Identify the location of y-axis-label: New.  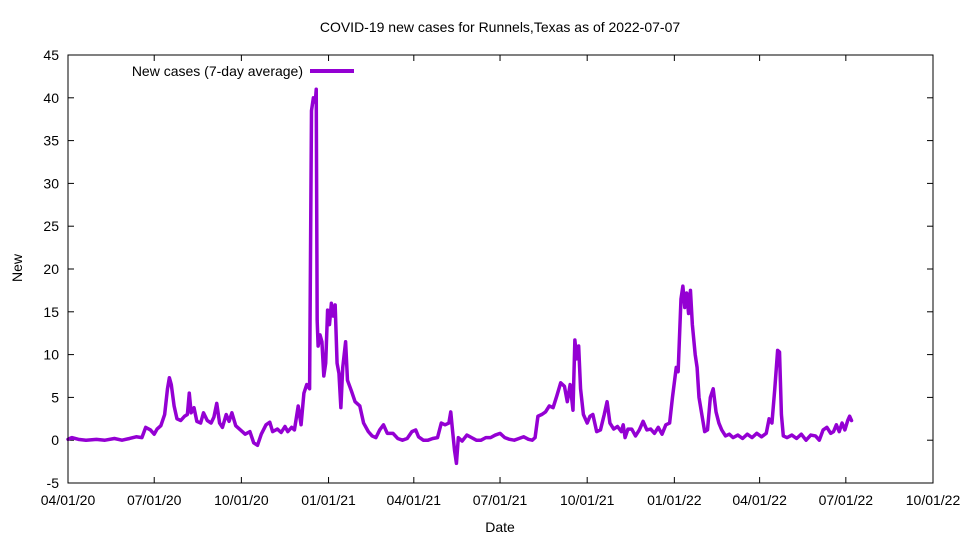
(17, 267).